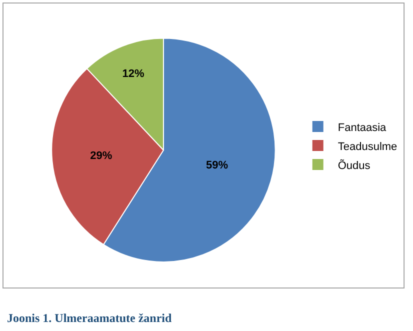  What do you see at coordinates (101, 156) in the screenshot?
I see `data-label: 29%` at bounding box center [101, 156].